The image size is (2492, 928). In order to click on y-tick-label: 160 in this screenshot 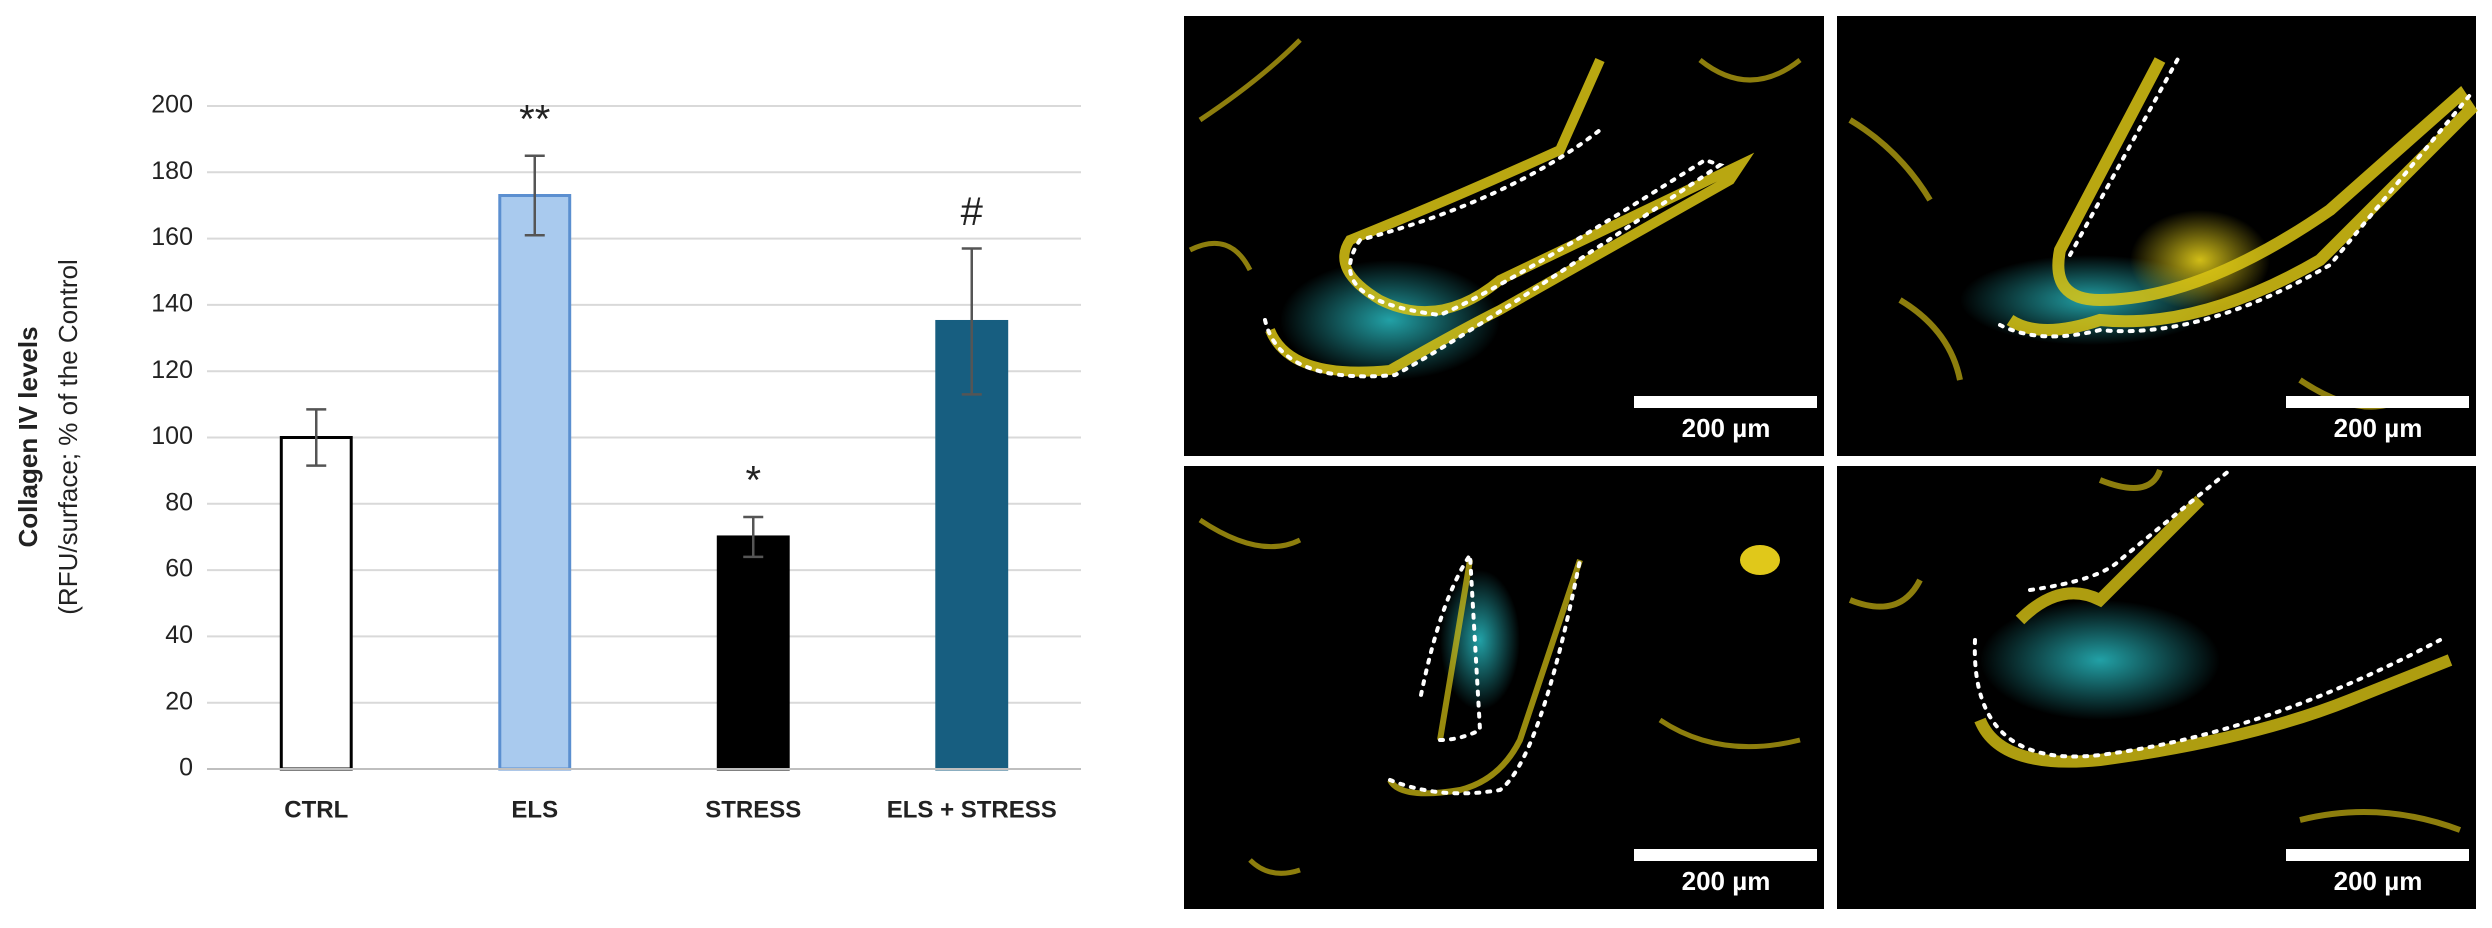, I will do `click(172, 237)`.